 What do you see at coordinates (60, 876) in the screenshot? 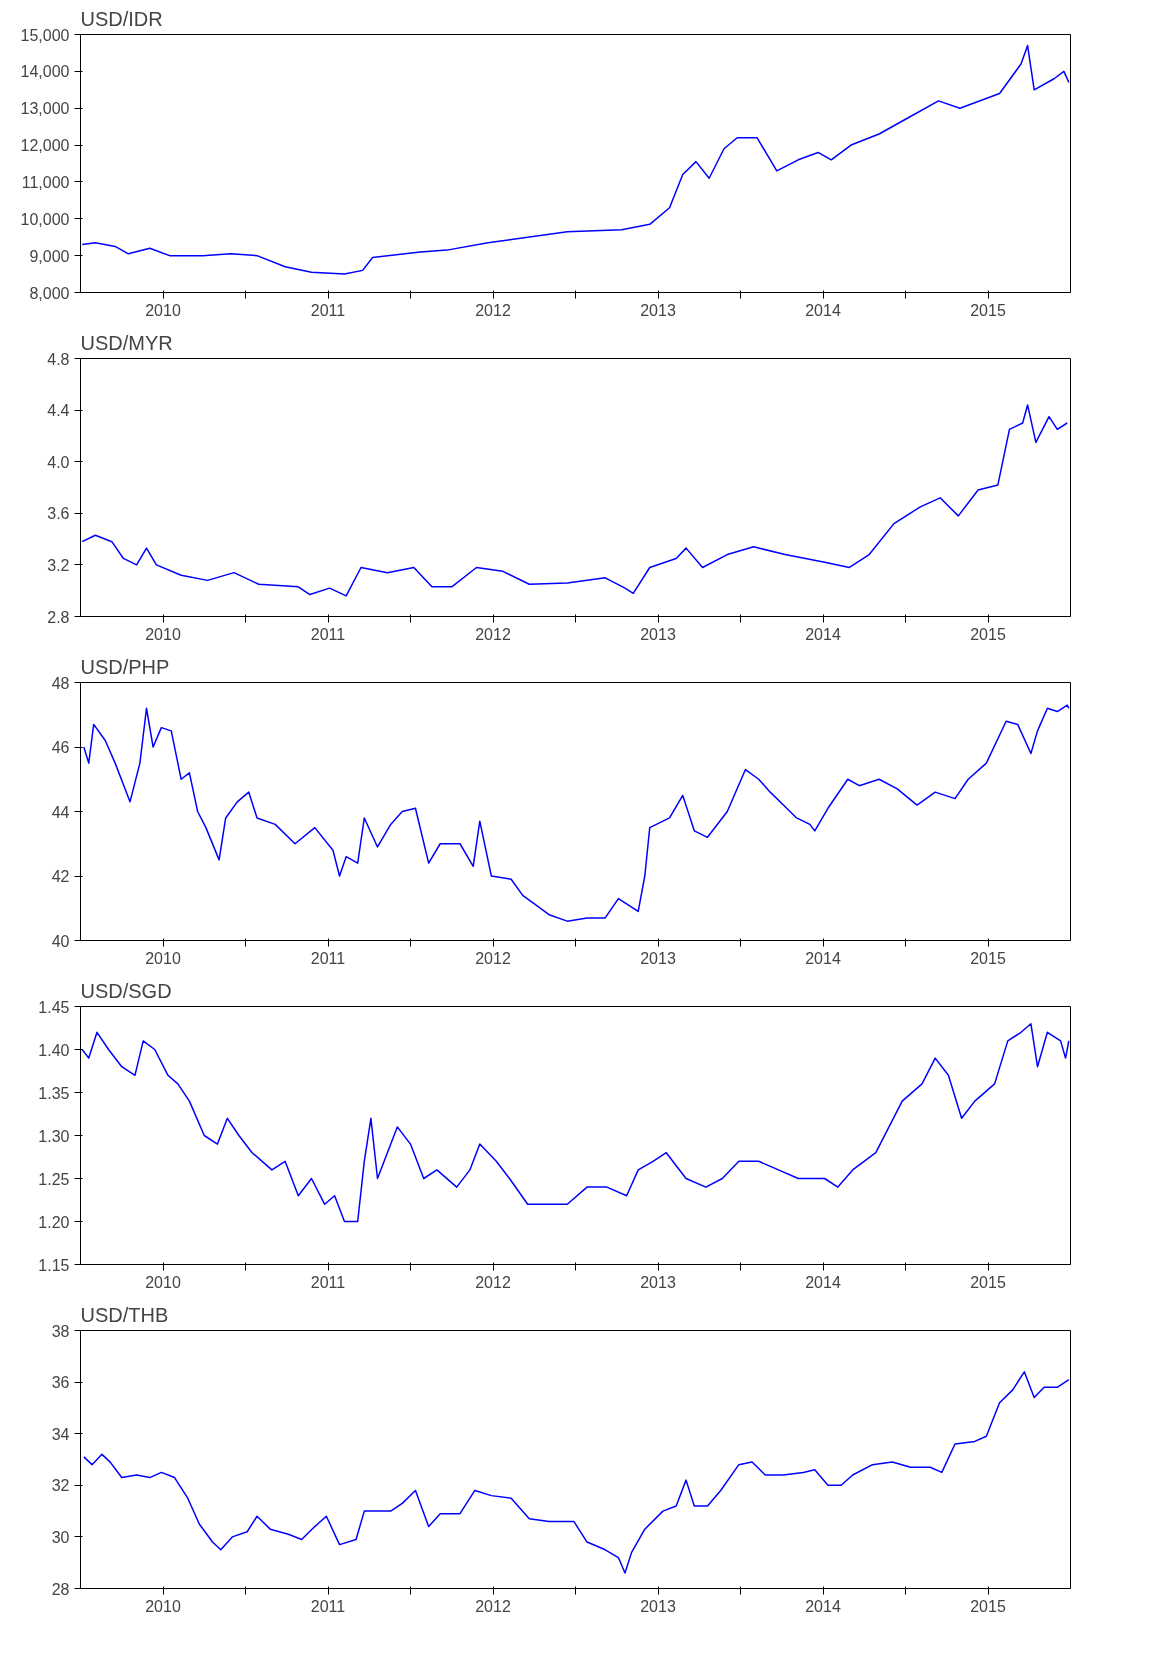
I see `y-tick-label: 42` at bounding box center [60, 876].